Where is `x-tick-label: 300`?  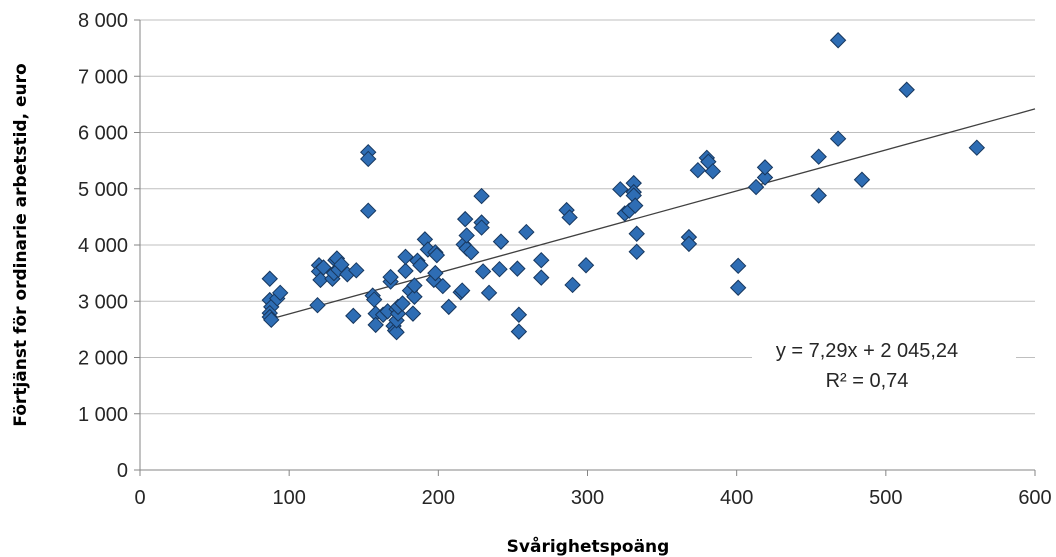 x-tick-label: 300 is located at coordinates (587, 498).